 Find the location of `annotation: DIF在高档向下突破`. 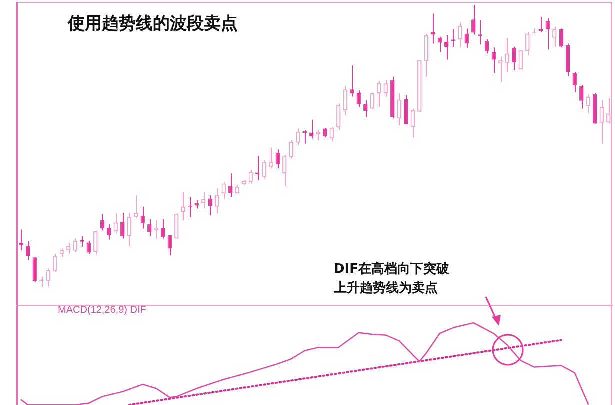

annotation: DIF在高档向下突破 is located at coordinates (392, 269).